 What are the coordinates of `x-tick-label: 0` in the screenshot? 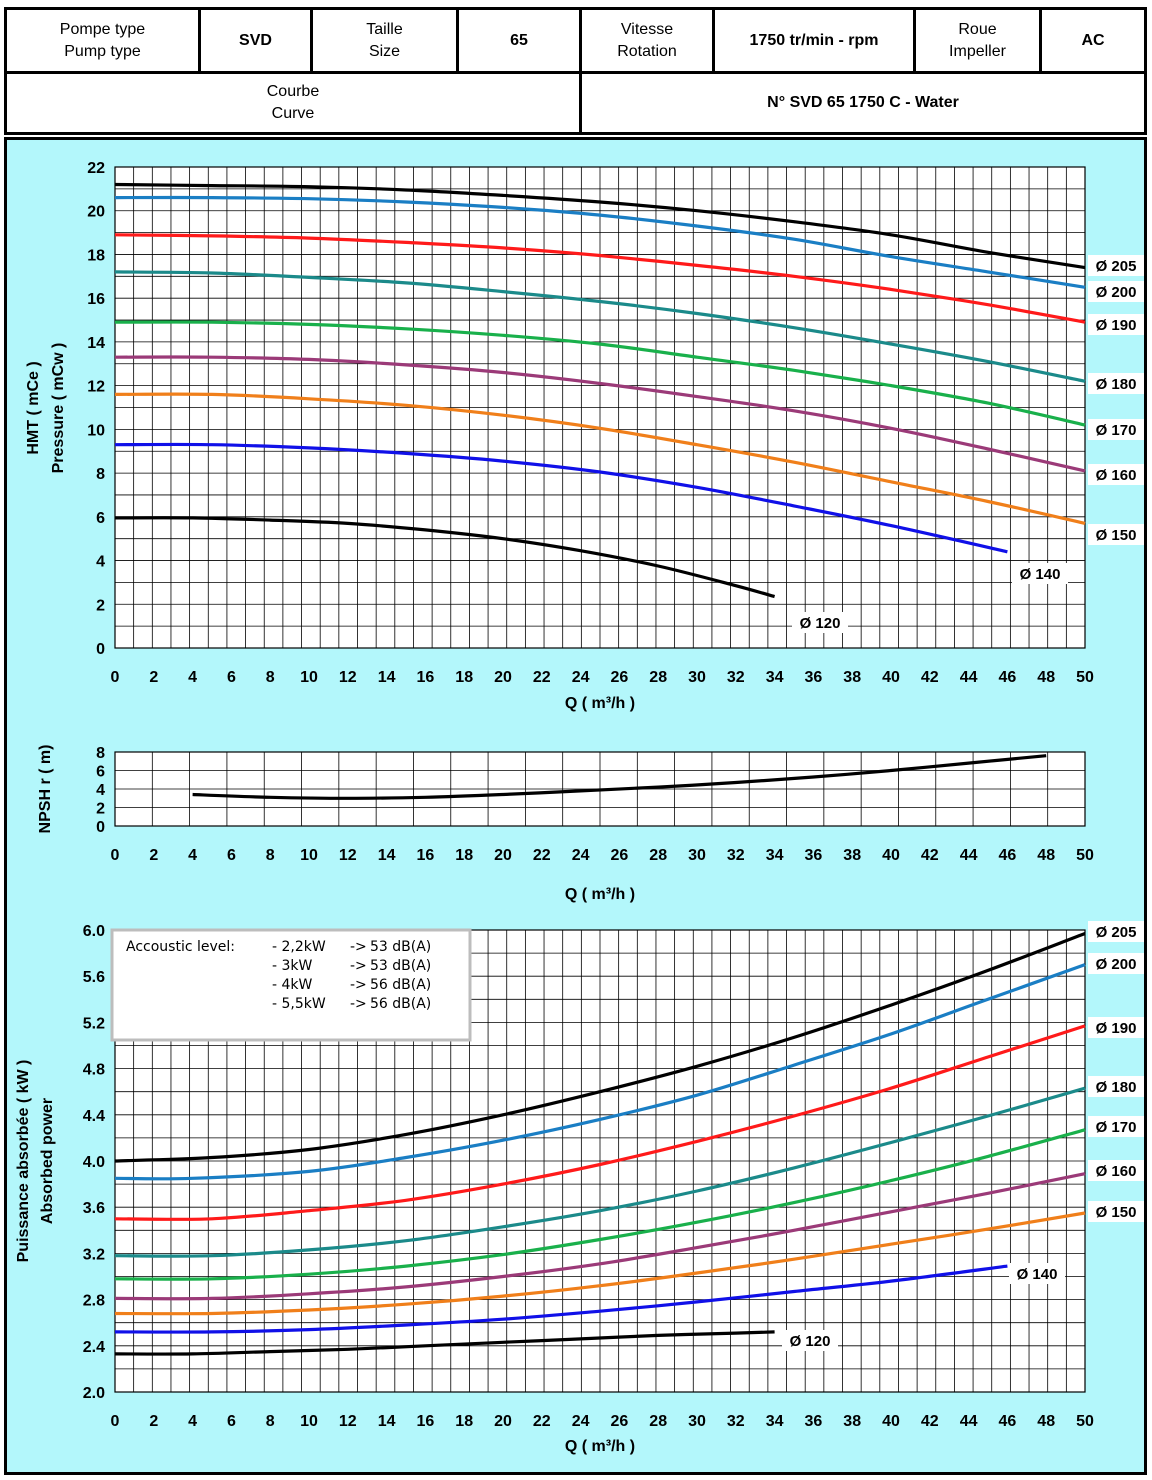 It's located at (115, 1421).